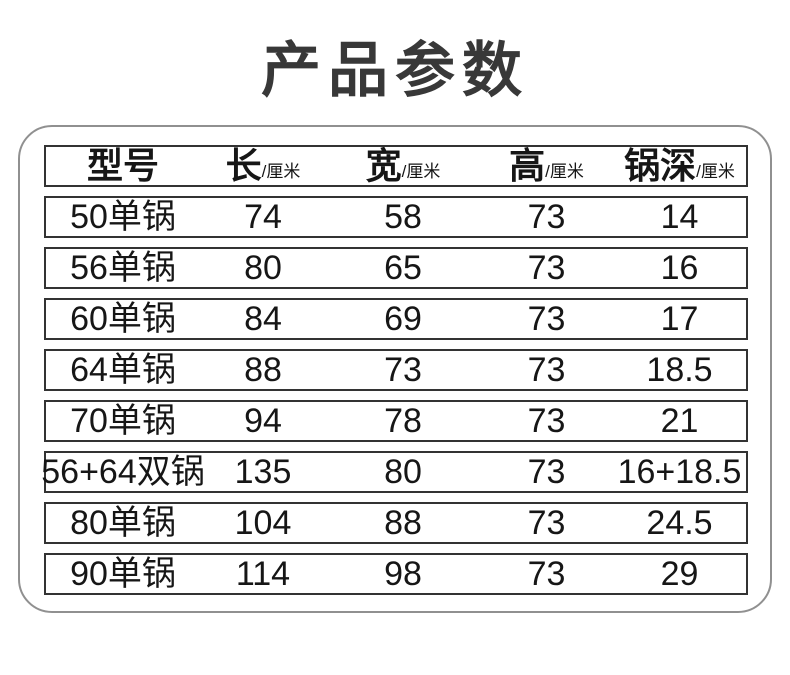  I want to click on table-row: 64单锅 88 73 73 18.5, so click(396, 370).